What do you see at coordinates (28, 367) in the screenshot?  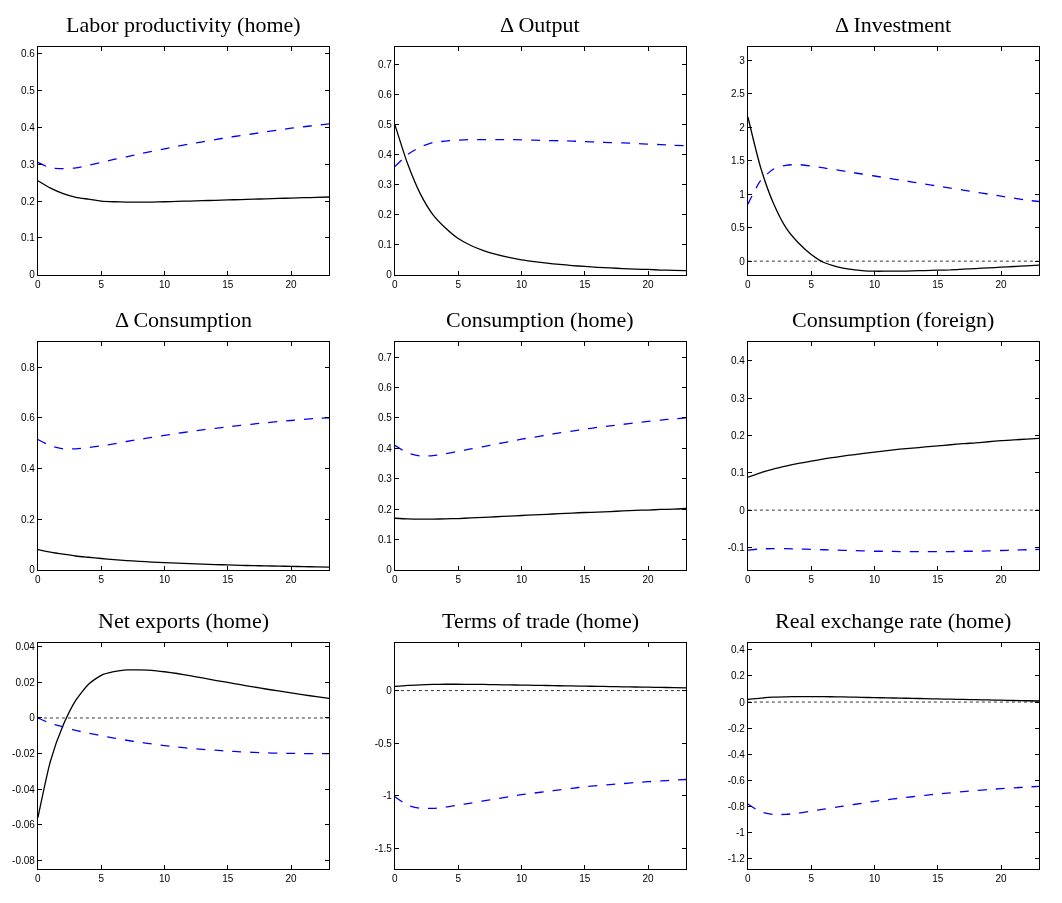 I see `y-tick-label: 0.8` at bounding box center [28, 367].